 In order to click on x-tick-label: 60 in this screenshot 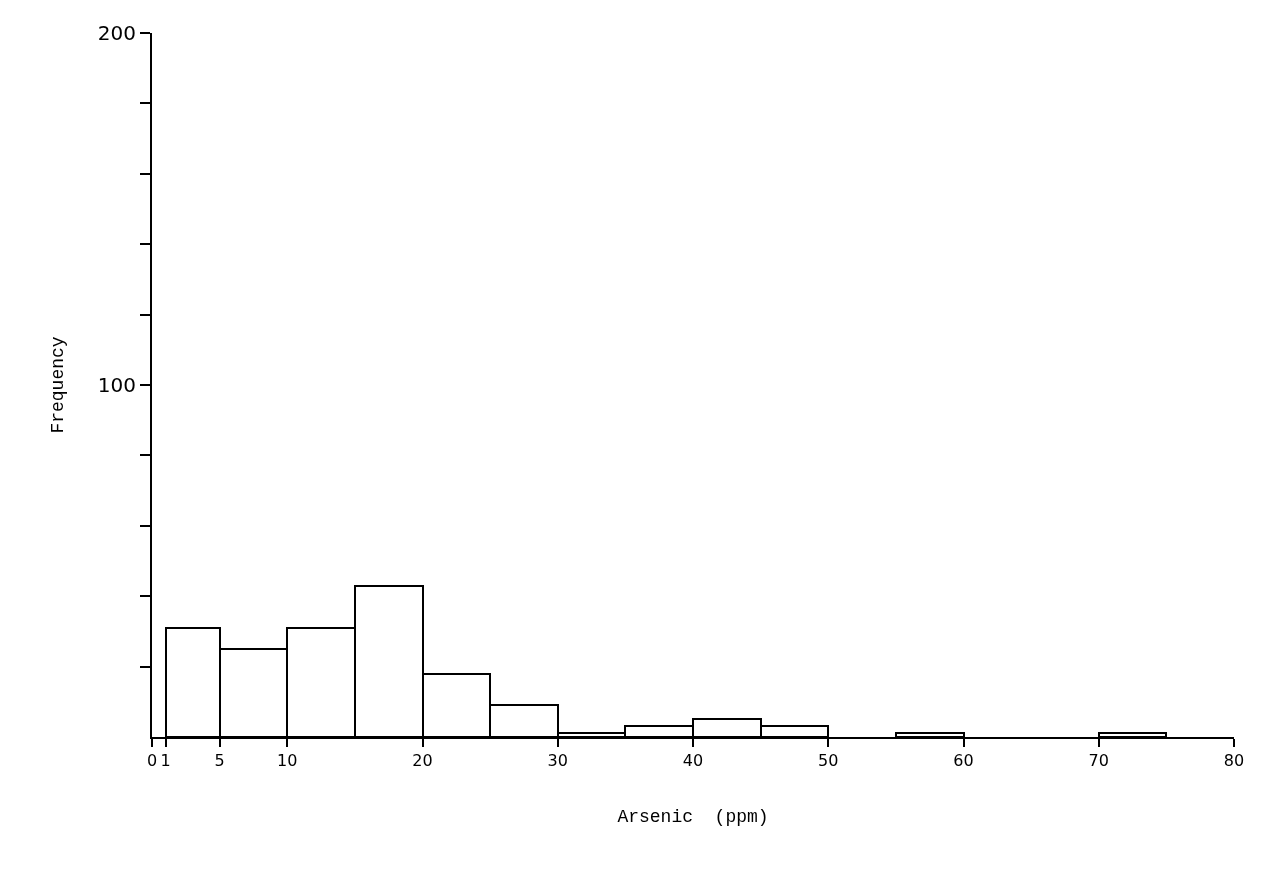, I will do `click(963, 761)`.